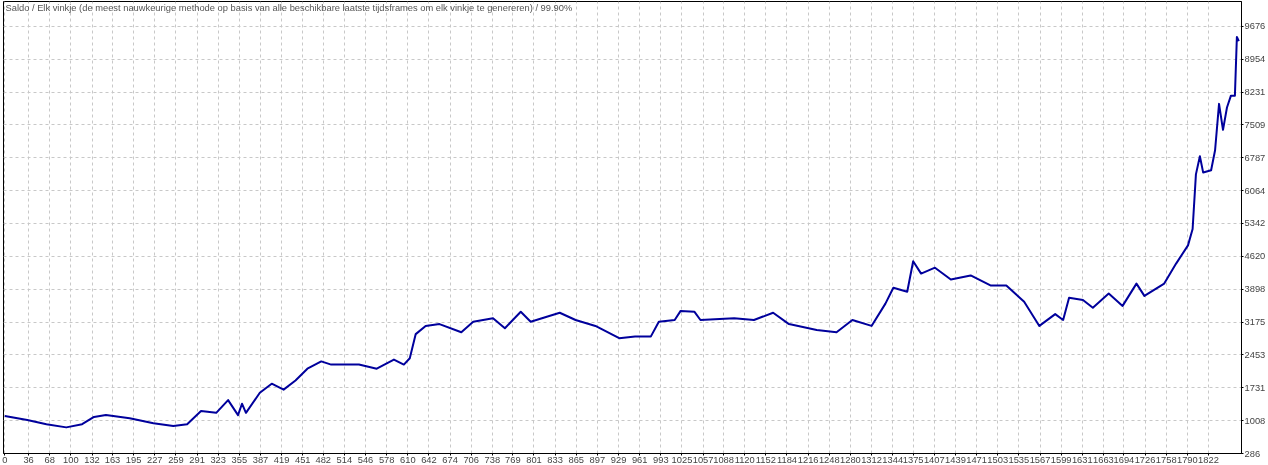  Describe the element at coordinates (112, 459) in the screenshot. I see `x-tick-label: 163` at that location.